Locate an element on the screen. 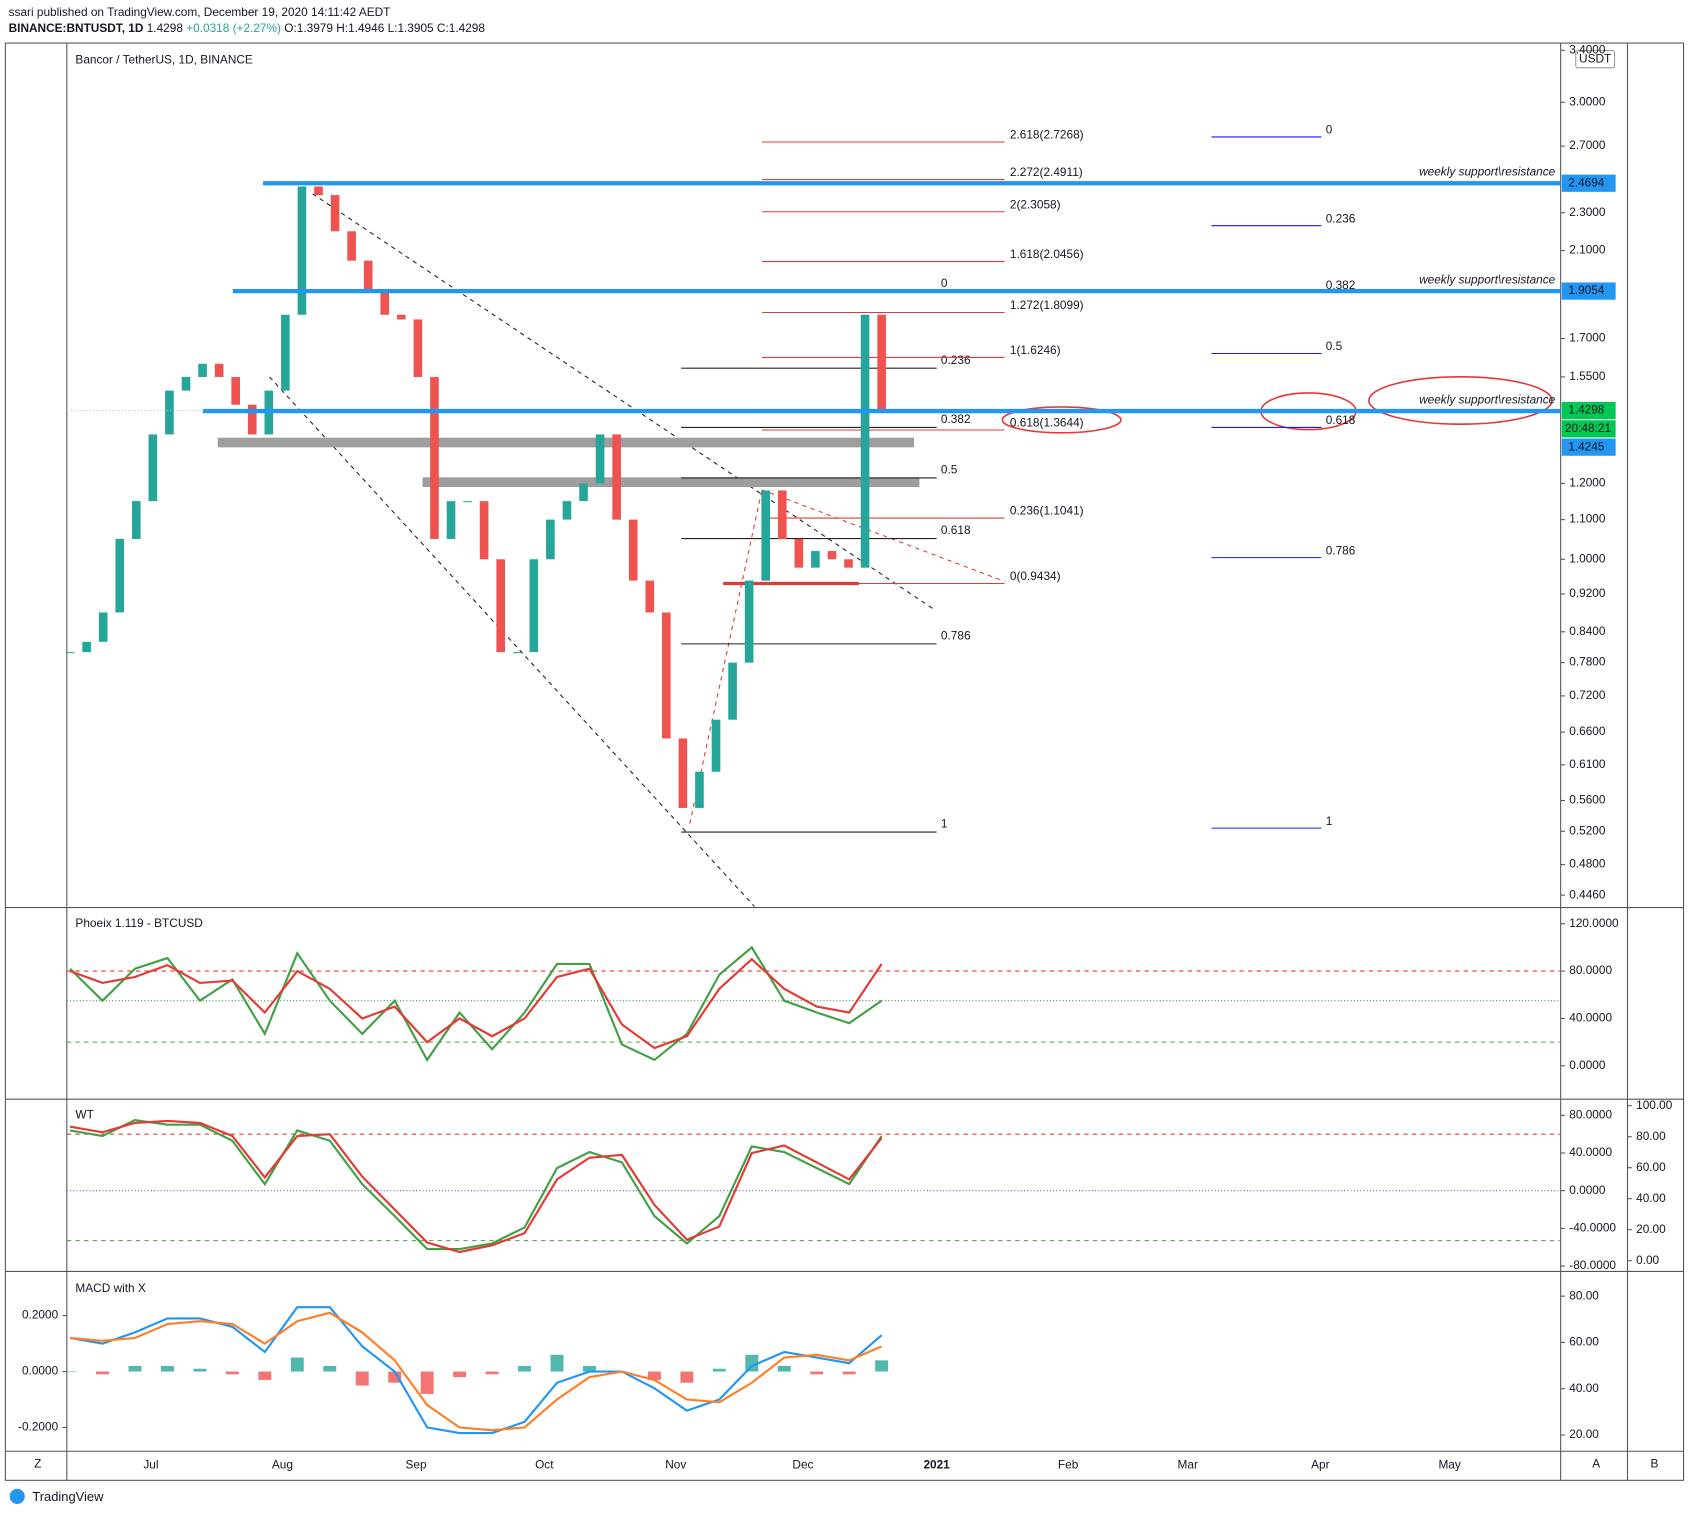  y-tick-label: 0.7200 is located at coordinates (1587, 695).